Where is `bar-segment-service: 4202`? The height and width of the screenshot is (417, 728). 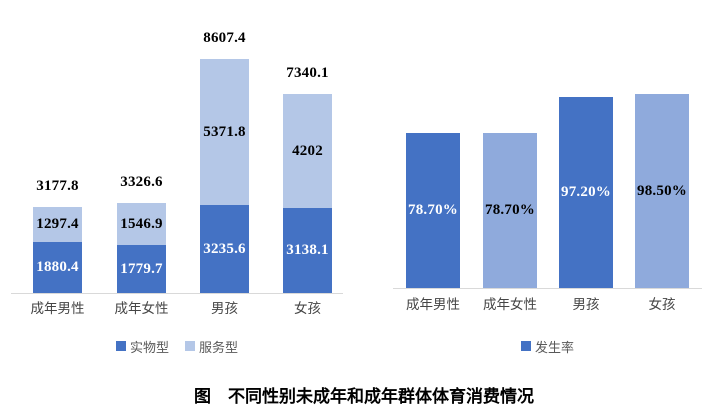 bar-segment-service: 4202 is located at coordinates (307, 151).